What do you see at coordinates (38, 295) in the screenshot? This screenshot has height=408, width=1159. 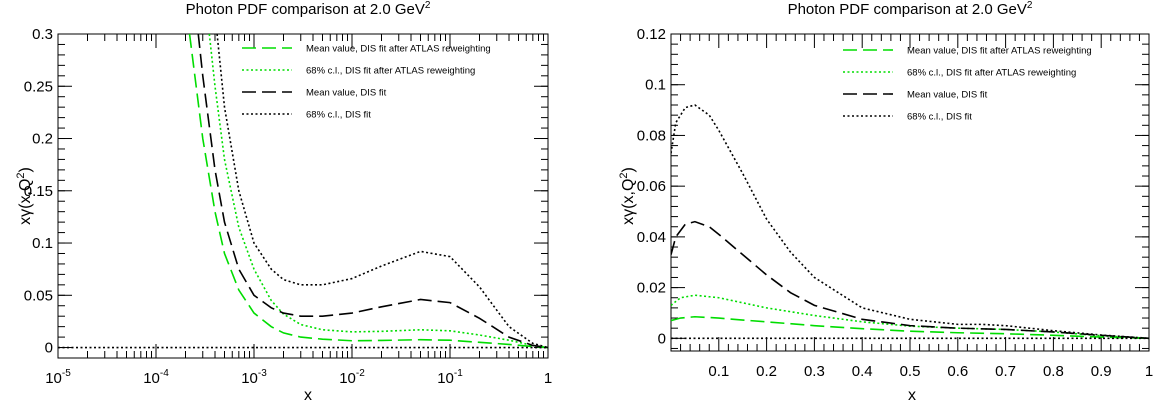 I see `y-tick-label: 0.05` at bounding box center [38, 295].